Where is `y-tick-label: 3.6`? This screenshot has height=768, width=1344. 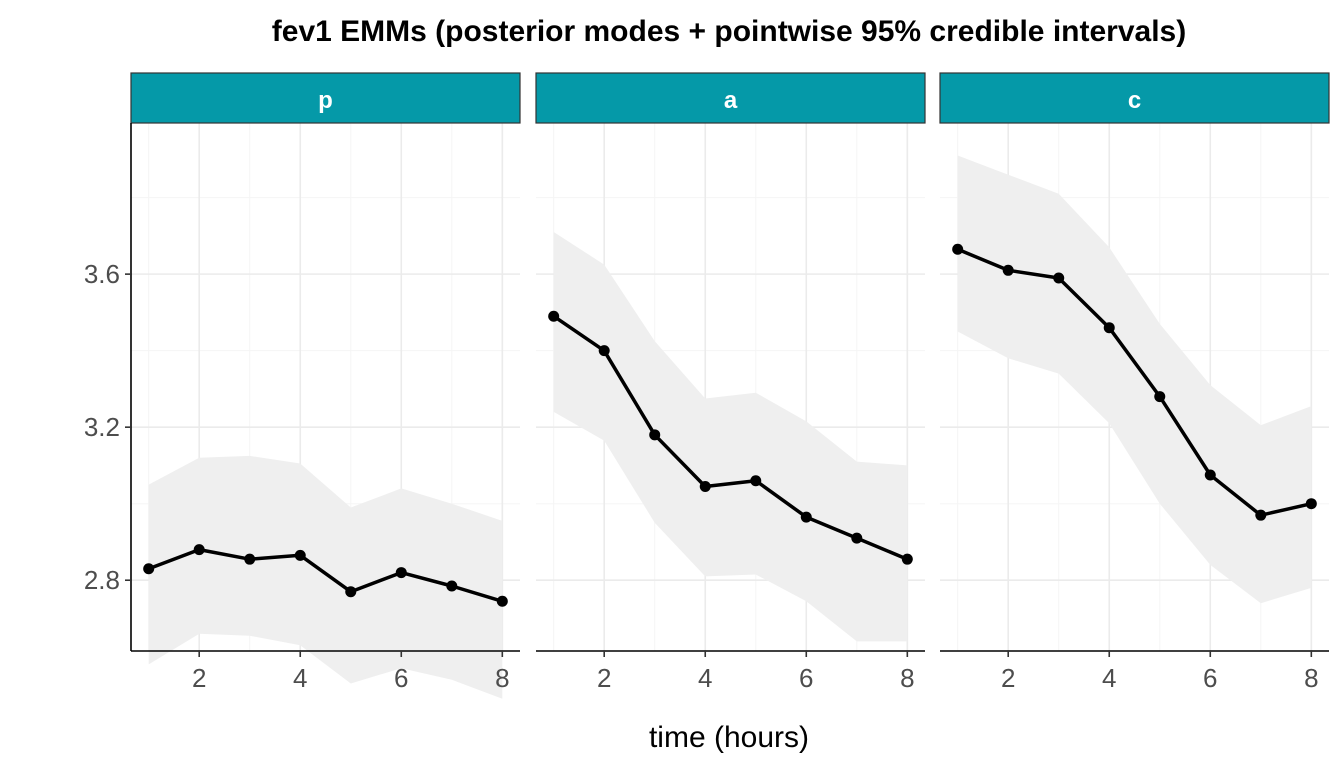 y-tick-label: 3.6 is located at coordinates (102, 274).